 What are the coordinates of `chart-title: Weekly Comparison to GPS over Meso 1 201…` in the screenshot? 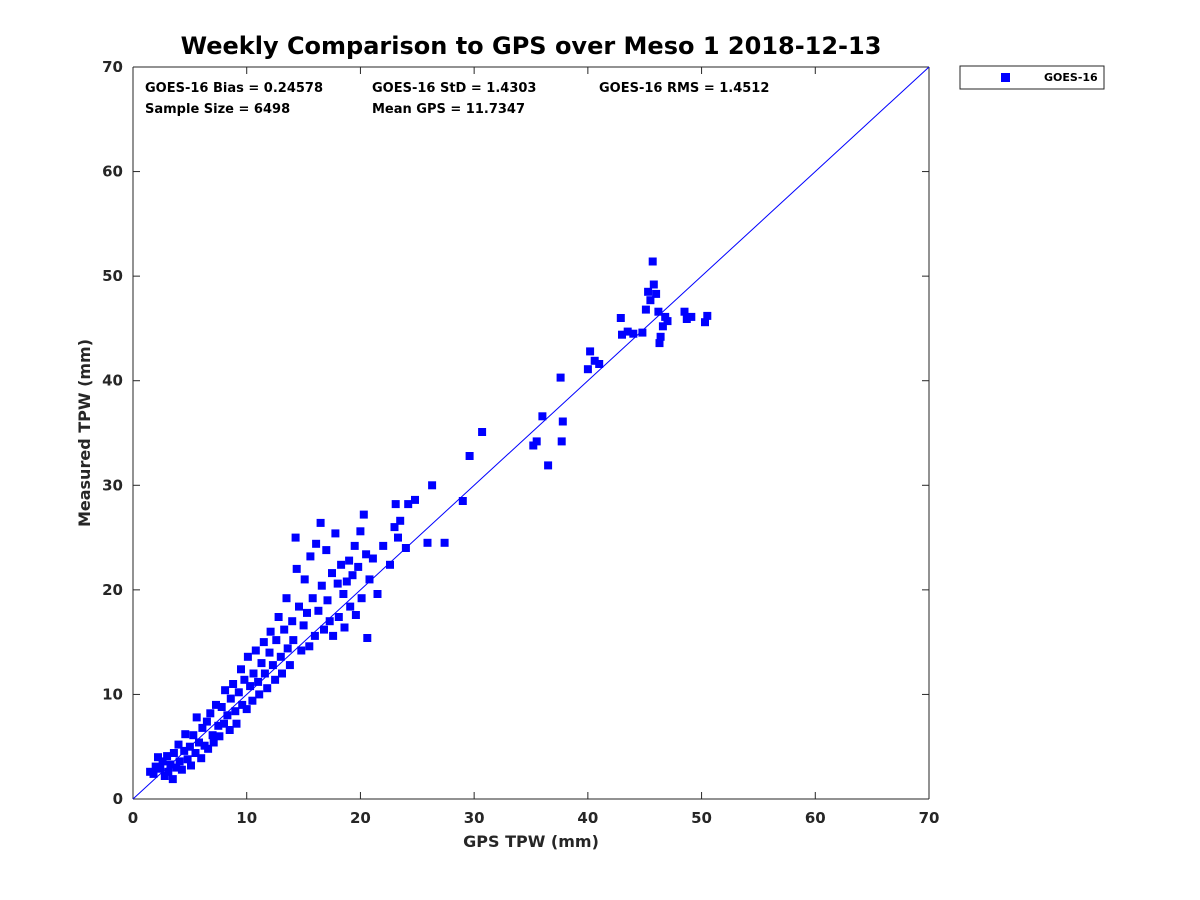 It's located at (531, 46).